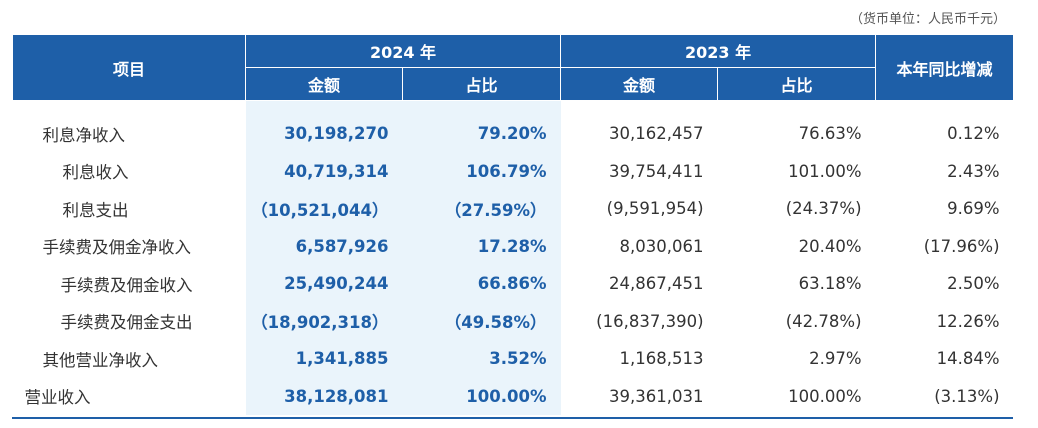  I want to click on amount-2024: （18,902,318）, so click(324, 321).